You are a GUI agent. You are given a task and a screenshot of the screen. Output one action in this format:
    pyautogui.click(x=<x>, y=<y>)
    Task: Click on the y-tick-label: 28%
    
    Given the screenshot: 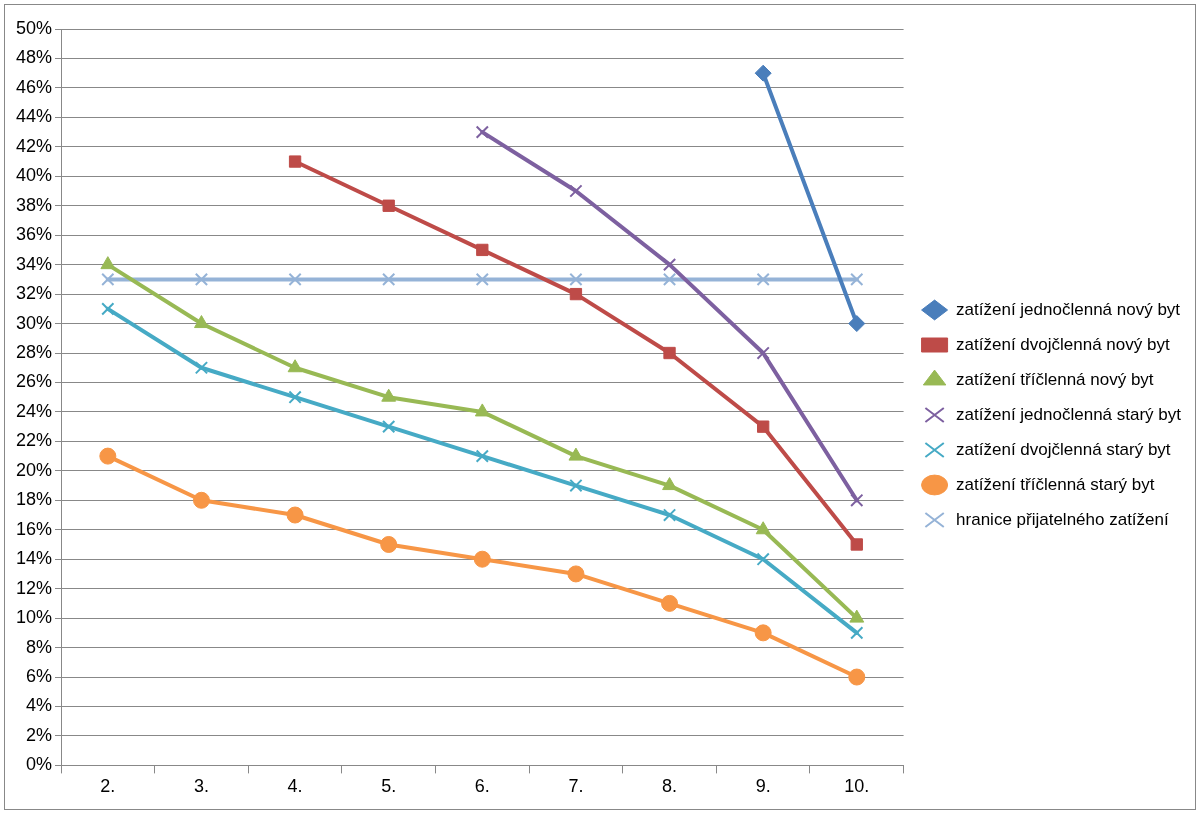 What is the action you would take?
    pyautogui.click(x=34, y=351)
    